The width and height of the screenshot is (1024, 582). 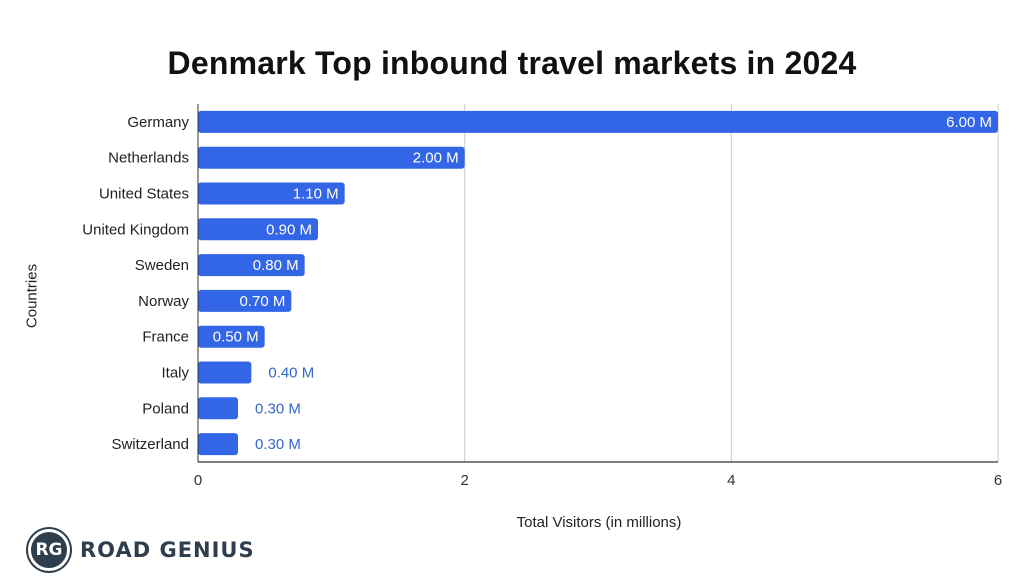 I want to click on category-label: Netherlands, so click(x=148, y=158).